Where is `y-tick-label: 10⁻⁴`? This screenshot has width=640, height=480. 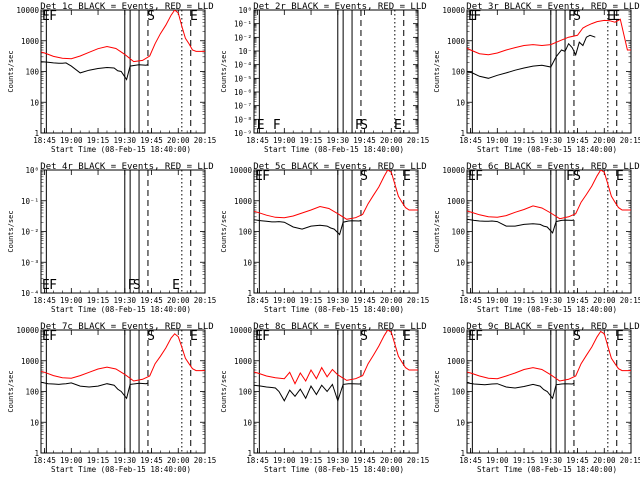 y-tick-label: 10⁻⁴ is located at coordinates (243, 65).